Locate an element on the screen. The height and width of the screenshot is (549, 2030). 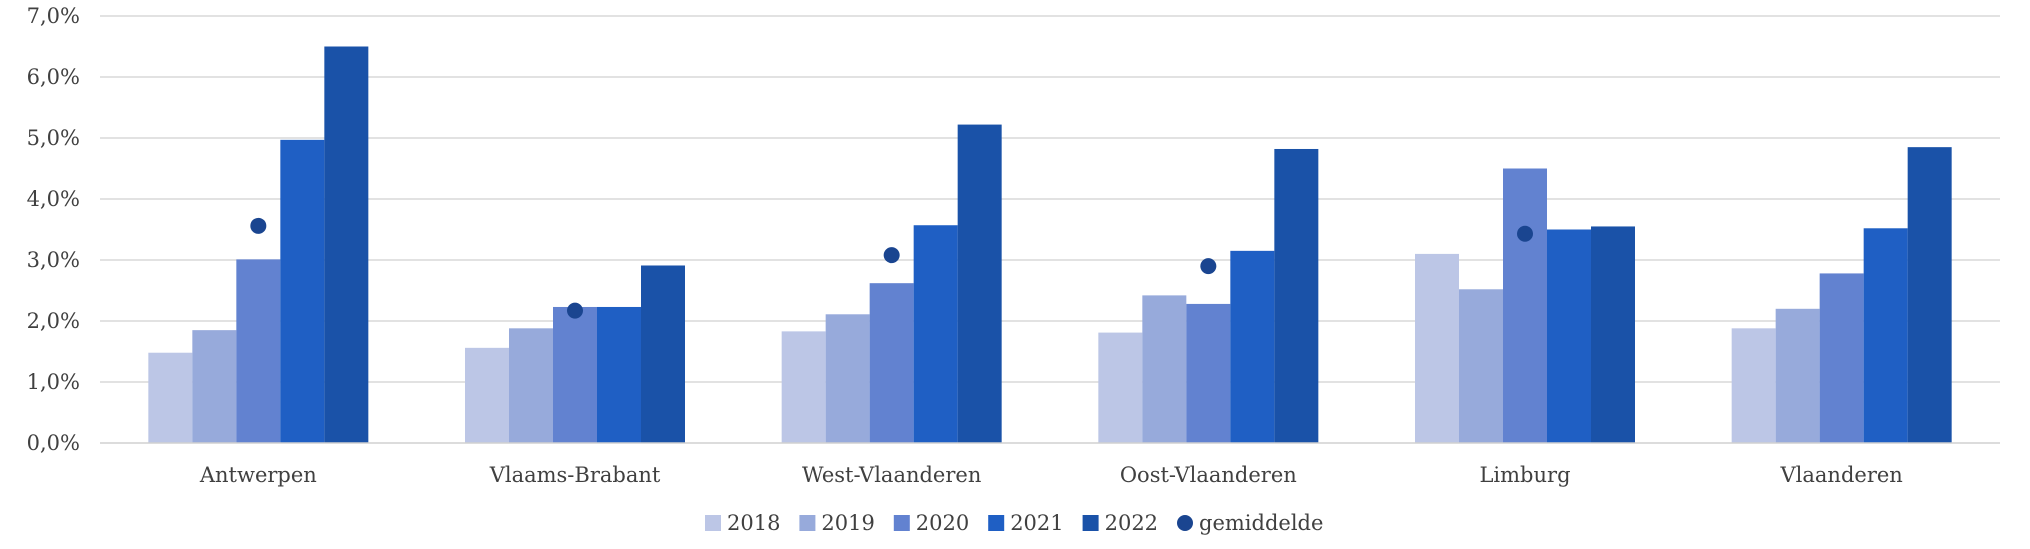
legend-label: 2020 is located at coordinates (942, 523).